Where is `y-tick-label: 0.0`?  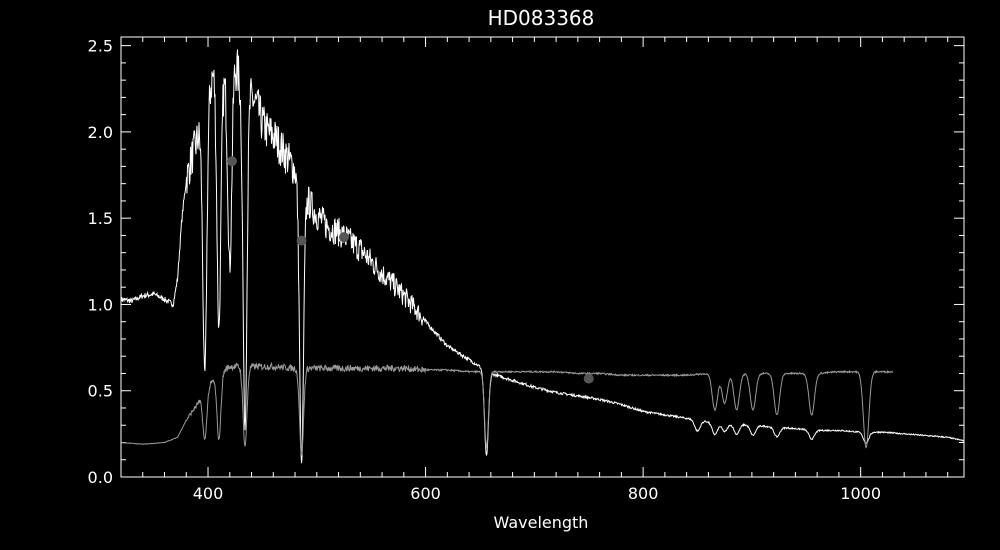 y-tick-label: 0.0 is located at coordinates (100, 477).